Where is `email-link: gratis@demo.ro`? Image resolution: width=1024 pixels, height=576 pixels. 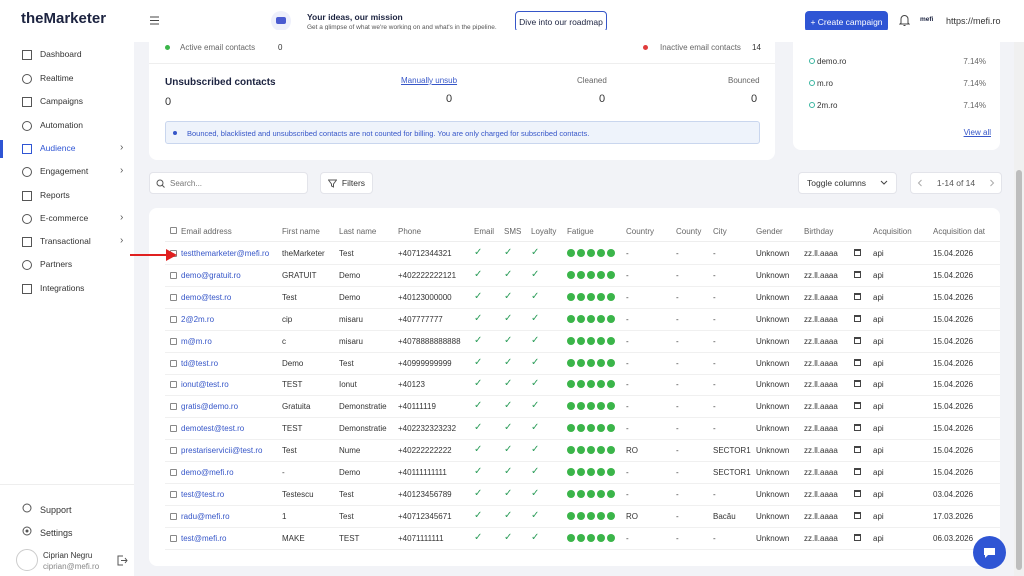
email-link: gratis@demo.ro is located at coordinates (210, 407).